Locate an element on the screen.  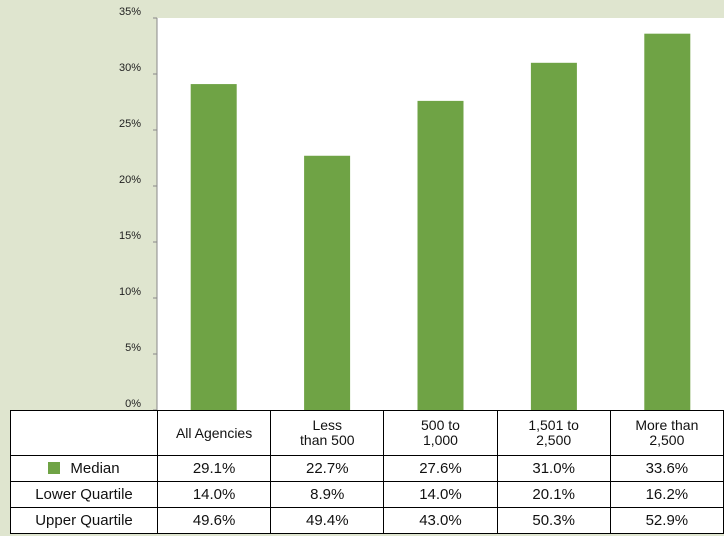
category-label: Less than 500 is located at coordinates (327, 433).